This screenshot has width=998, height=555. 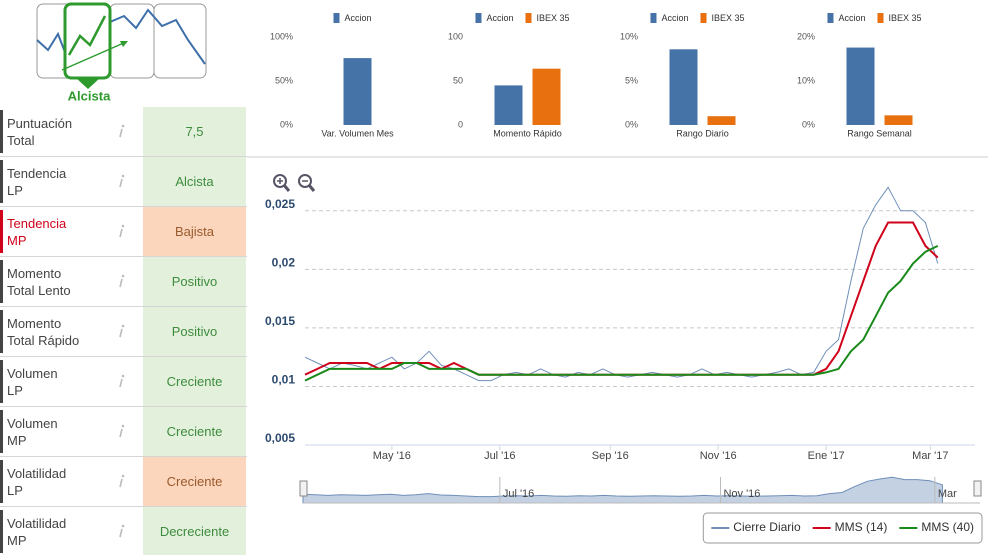 What do you see at coordinates (767, 527) in the screenshot?
I see `legend-label: Cierre Diario` at bounding box center [767, 527].